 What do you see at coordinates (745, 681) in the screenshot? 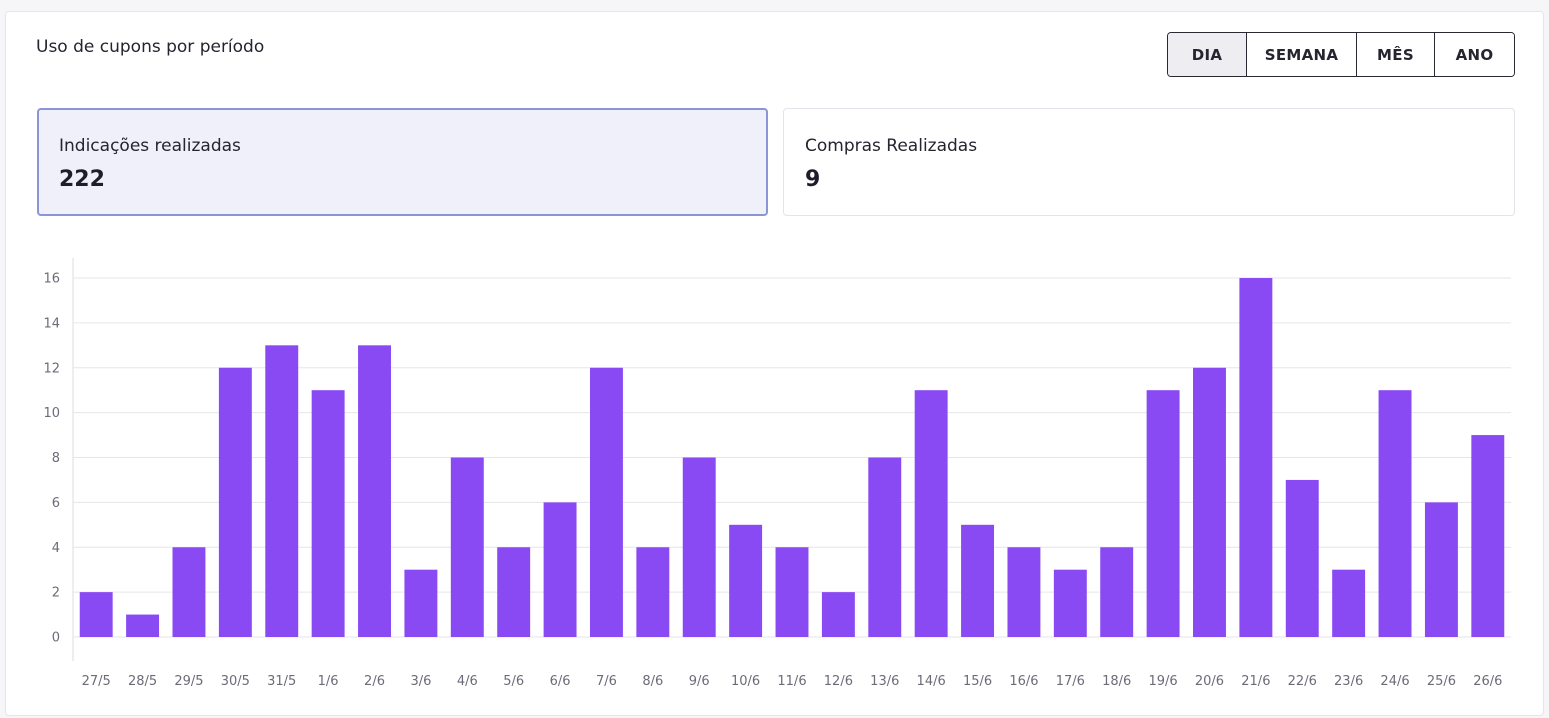
I see `x-tick-label: 10/6` at bounding box center [745, 681].